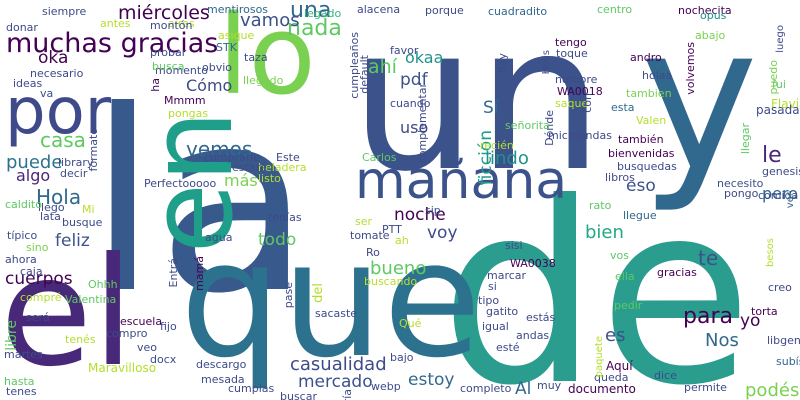 The width and height of the screenshot is (800, 400). What do you see at coordinates (615, 335) in the screenshot?
I see `word-44: es` at bounding box center [615, 335].